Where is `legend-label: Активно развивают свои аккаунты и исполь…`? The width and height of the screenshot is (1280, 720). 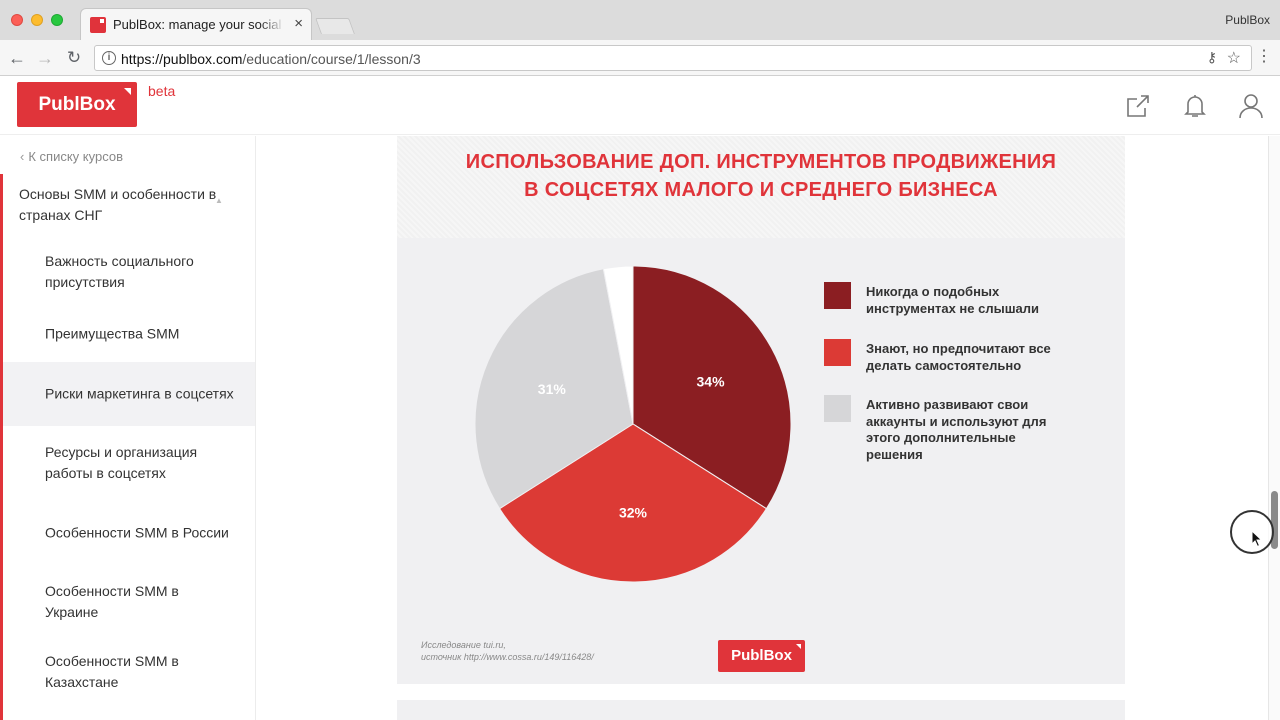 legend-label: Активно развивают свои аккаунты и исполь… is located at coordinates (956, 429).